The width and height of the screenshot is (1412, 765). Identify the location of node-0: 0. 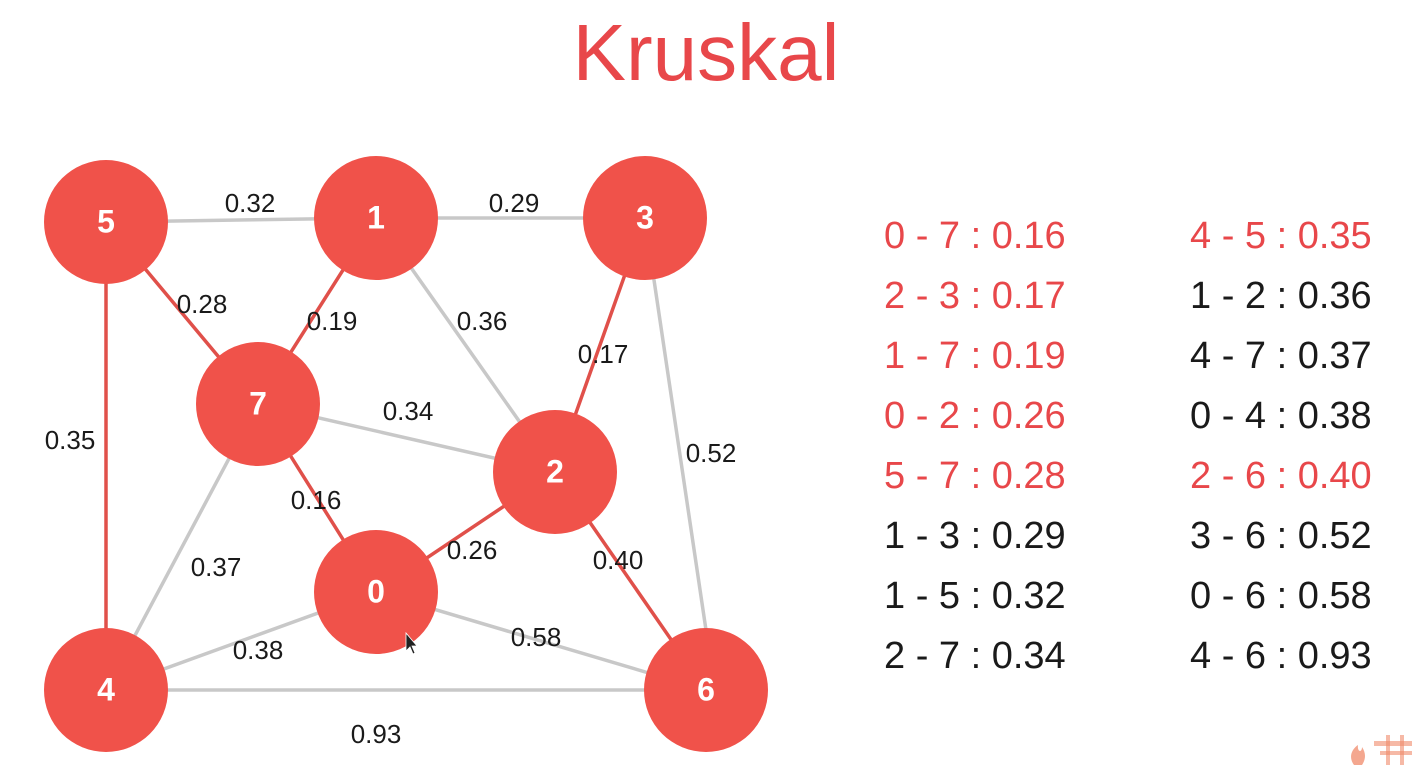
(376, 592).